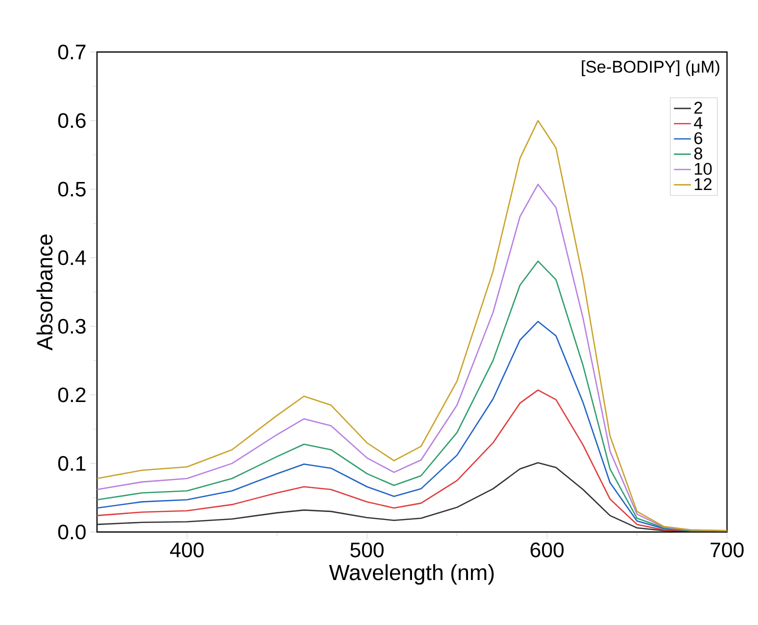  What do you see at coordinates (412, 497) in the screenshot?
I see `line-series` at bounding box center [412, 497].